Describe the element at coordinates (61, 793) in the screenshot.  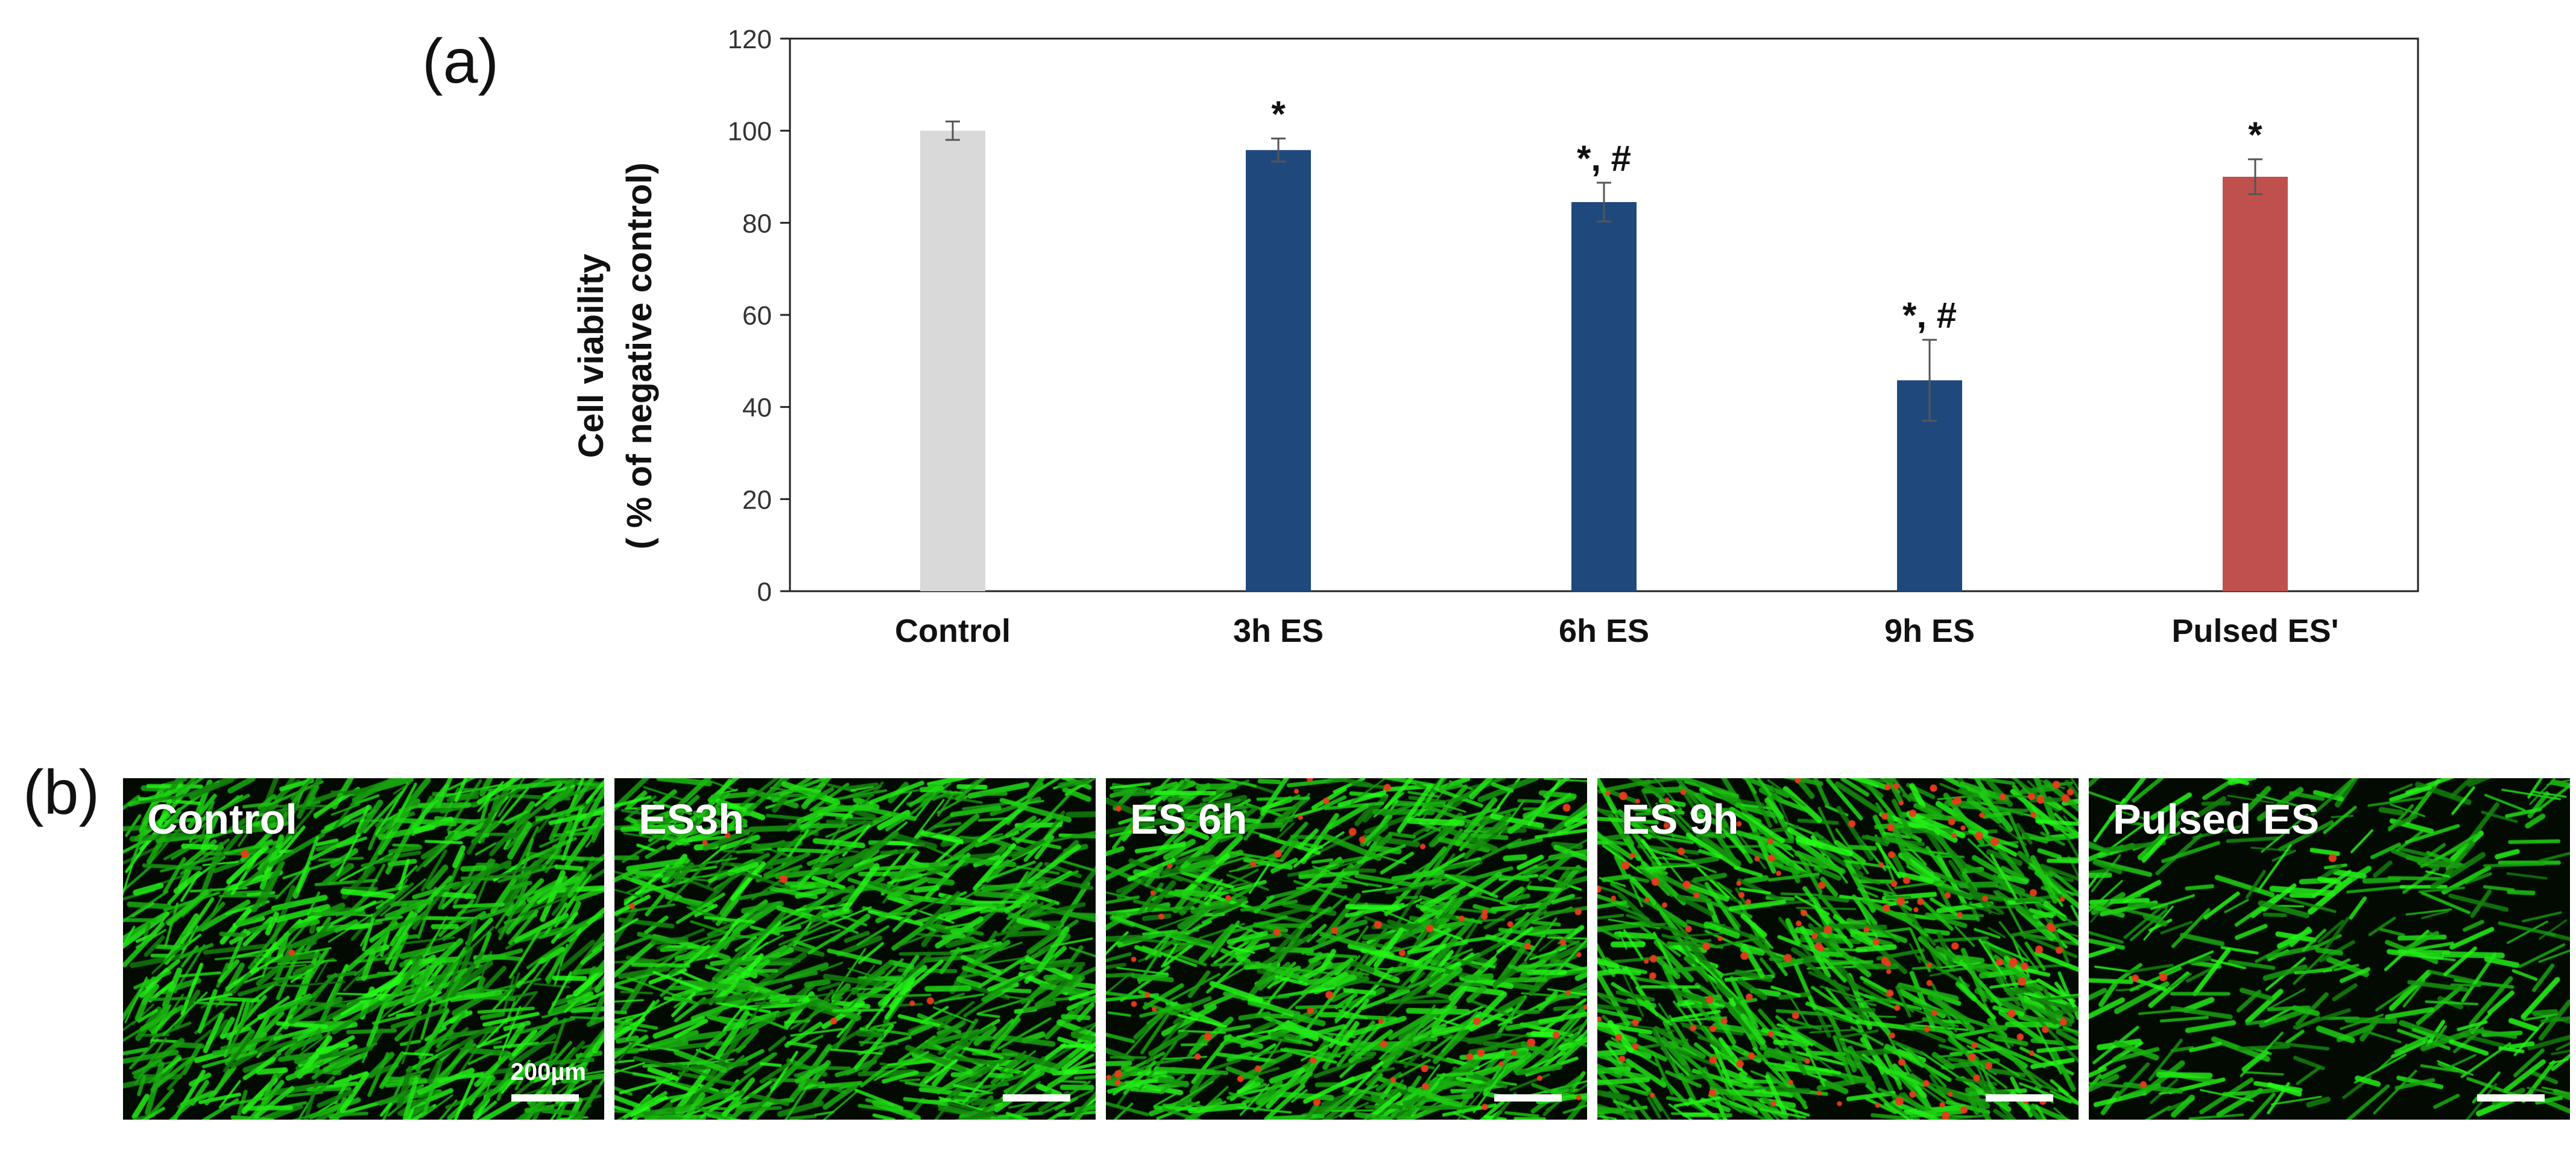
I see `panel-b-label: (b)` at that location.